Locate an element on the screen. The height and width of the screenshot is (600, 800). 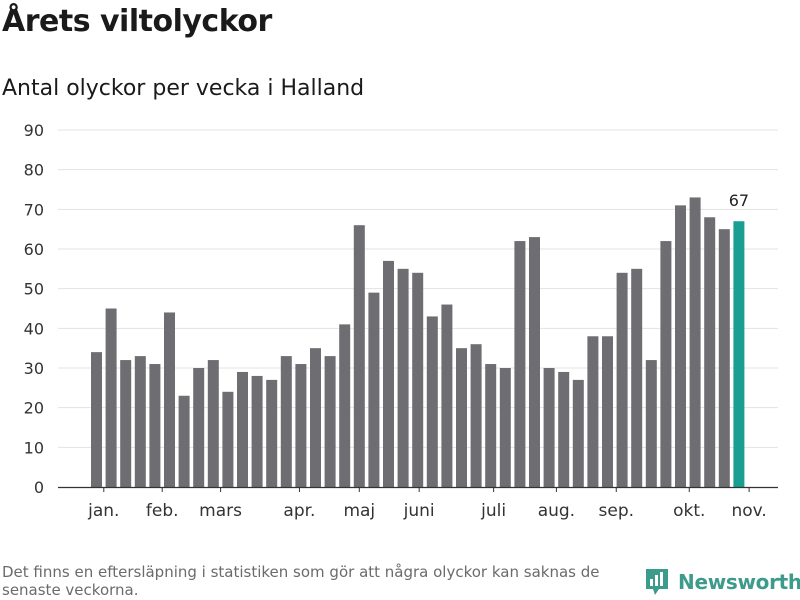
data-label-latest: 67 is located at coordinates (739, 200).